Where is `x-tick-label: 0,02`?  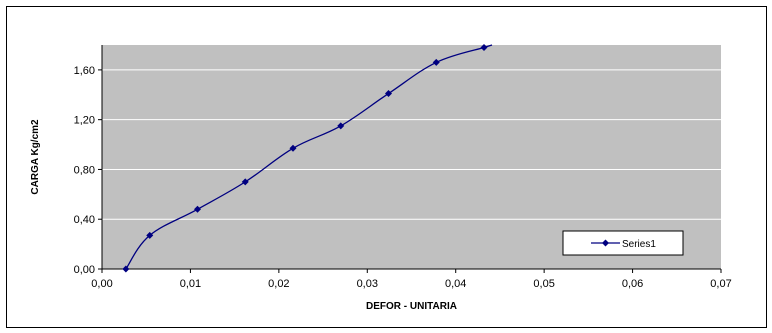
x-tick-label: 0,02 is located at coordinates (278, 284).